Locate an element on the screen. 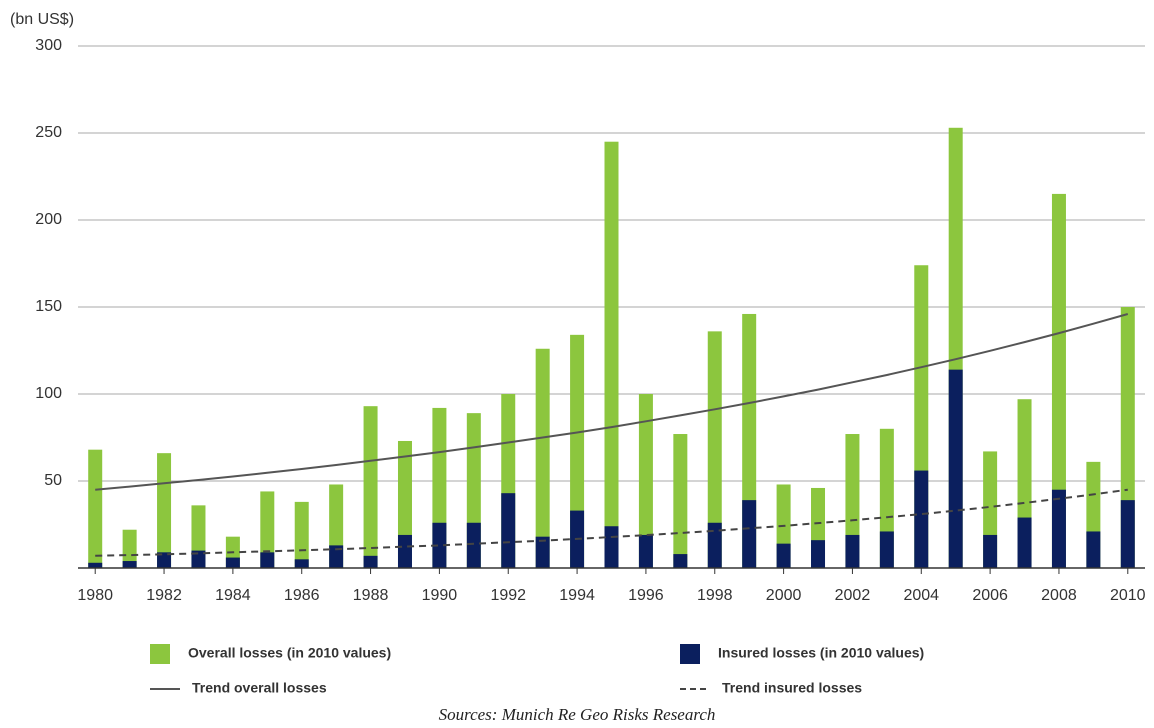  x-tick-label: 1998 is located at coordinates (715, 595).